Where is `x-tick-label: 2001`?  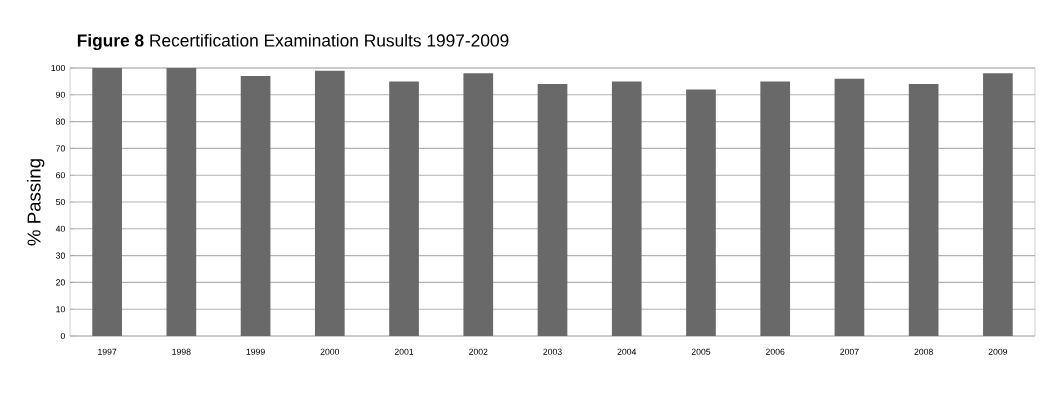 x-tick-label: 2001 is located at coordinates (404, 351).